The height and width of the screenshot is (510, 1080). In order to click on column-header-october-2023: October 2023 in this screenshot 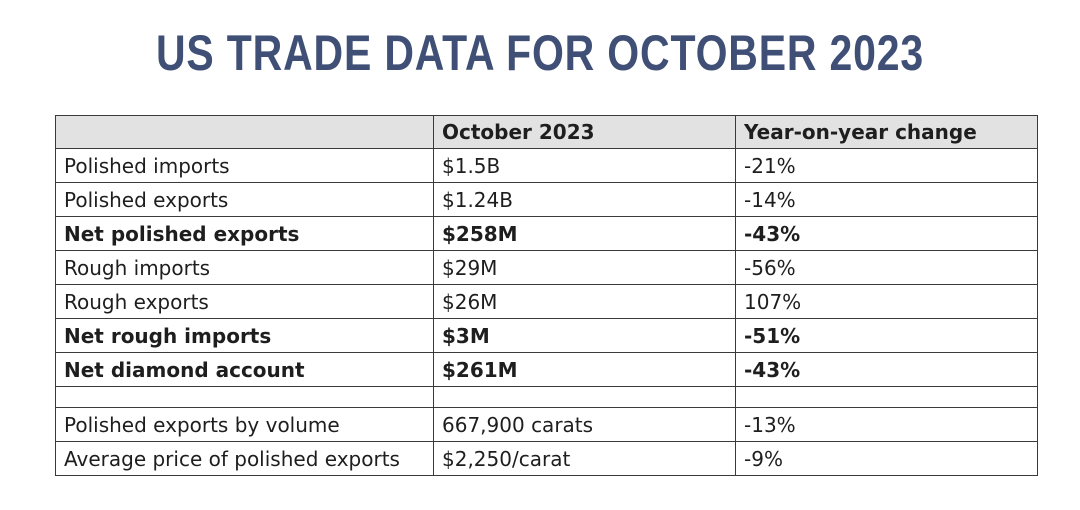, I will do `click(584, 132)`.